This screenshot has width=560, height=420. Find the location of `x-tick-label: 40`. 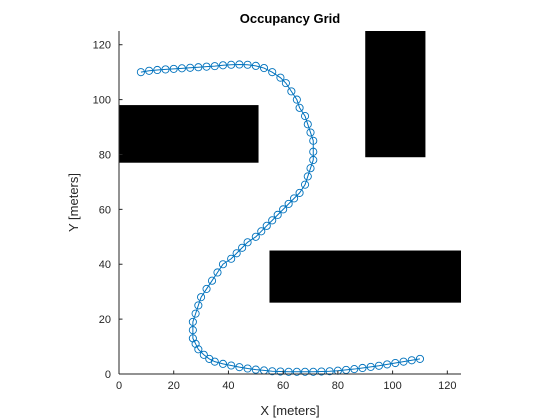

x-tick-label: 40 is located at coordinates (228, 386).